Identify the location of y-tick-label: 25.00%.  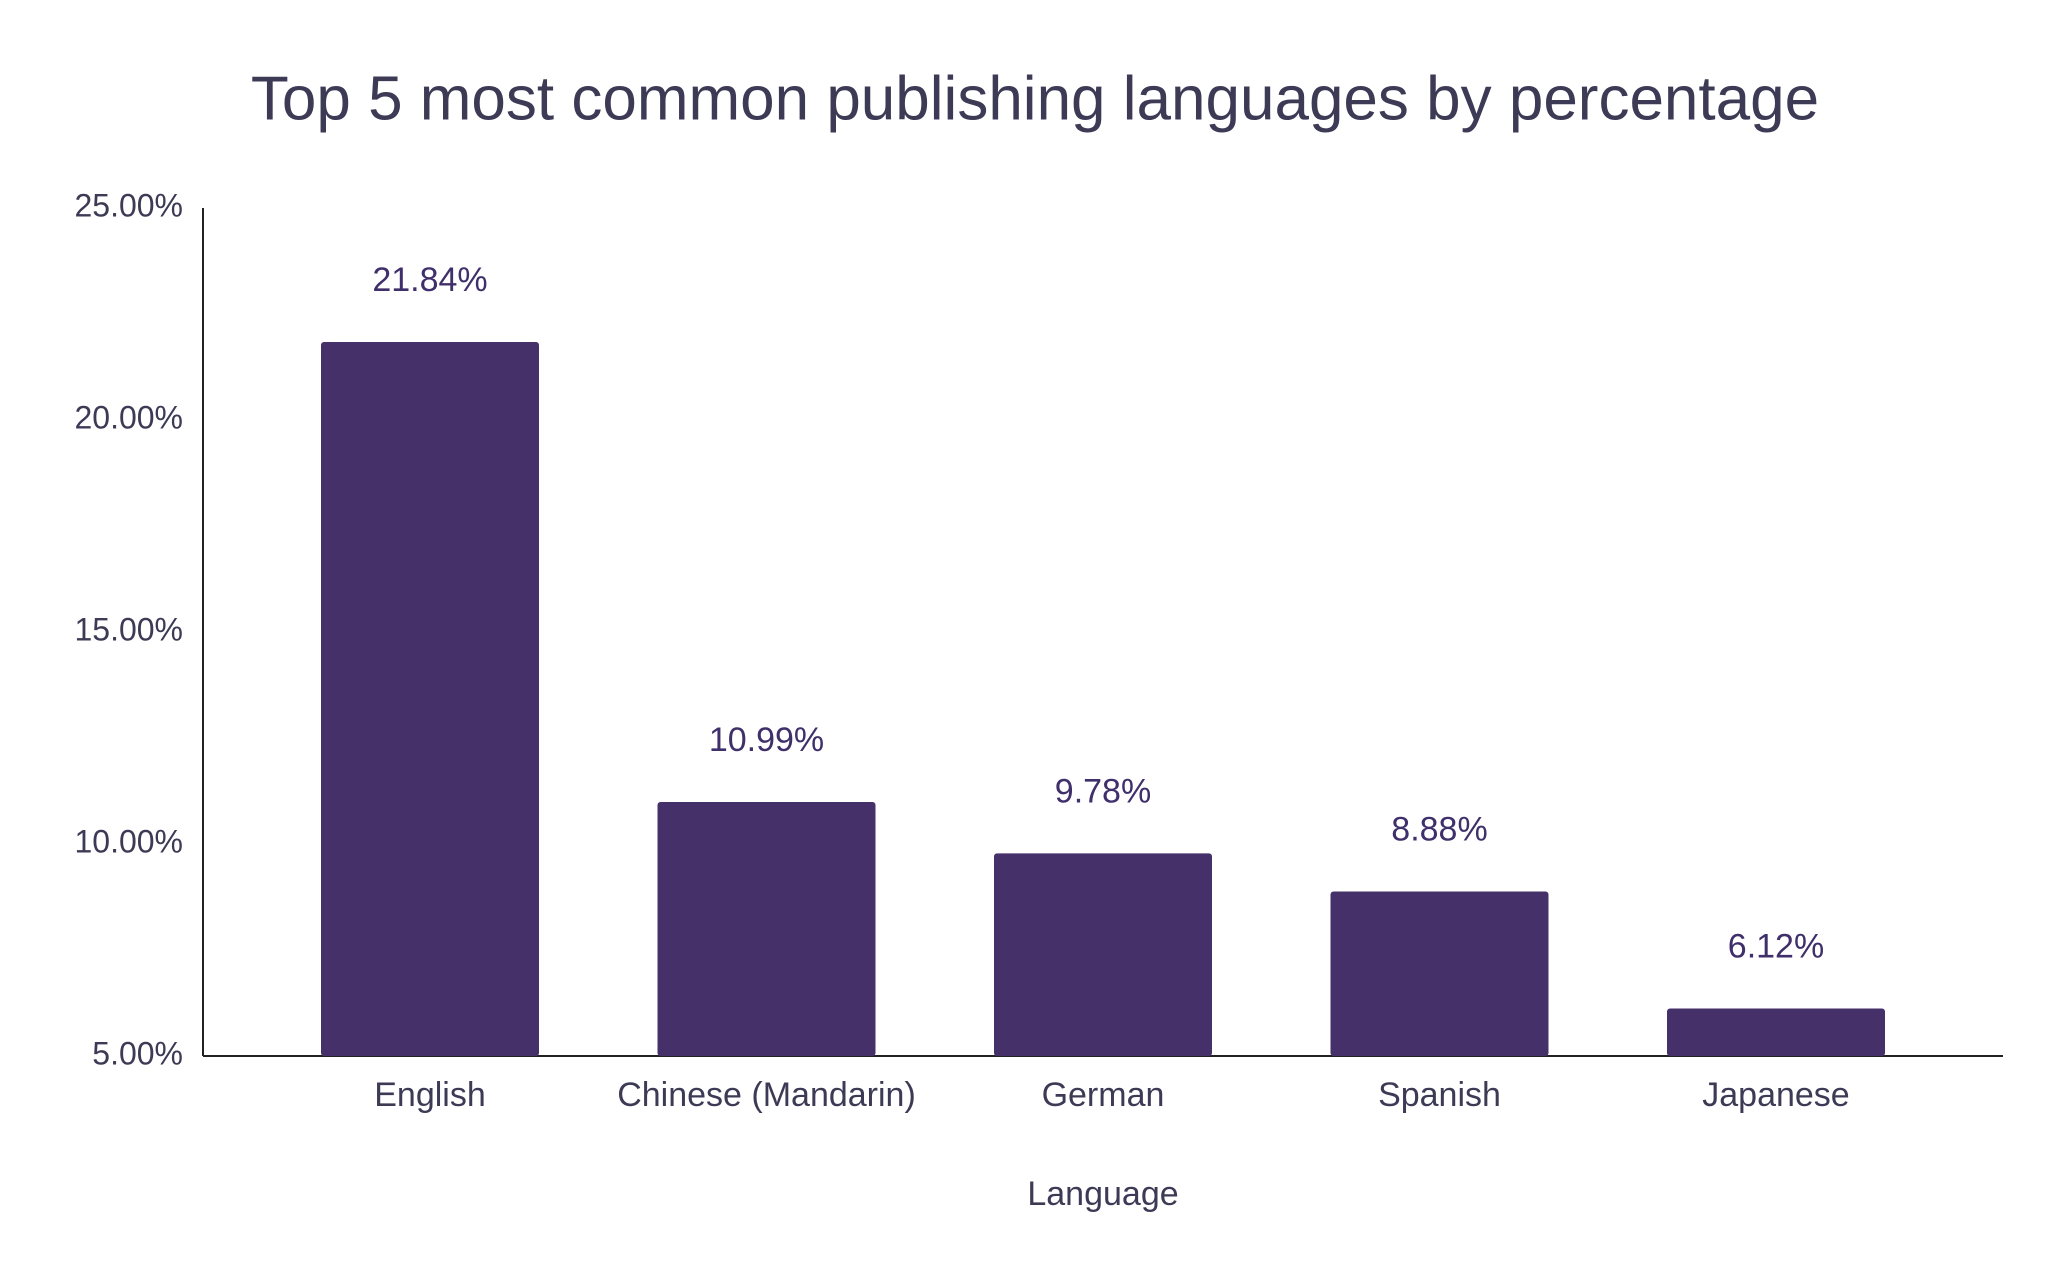
(128, 205).